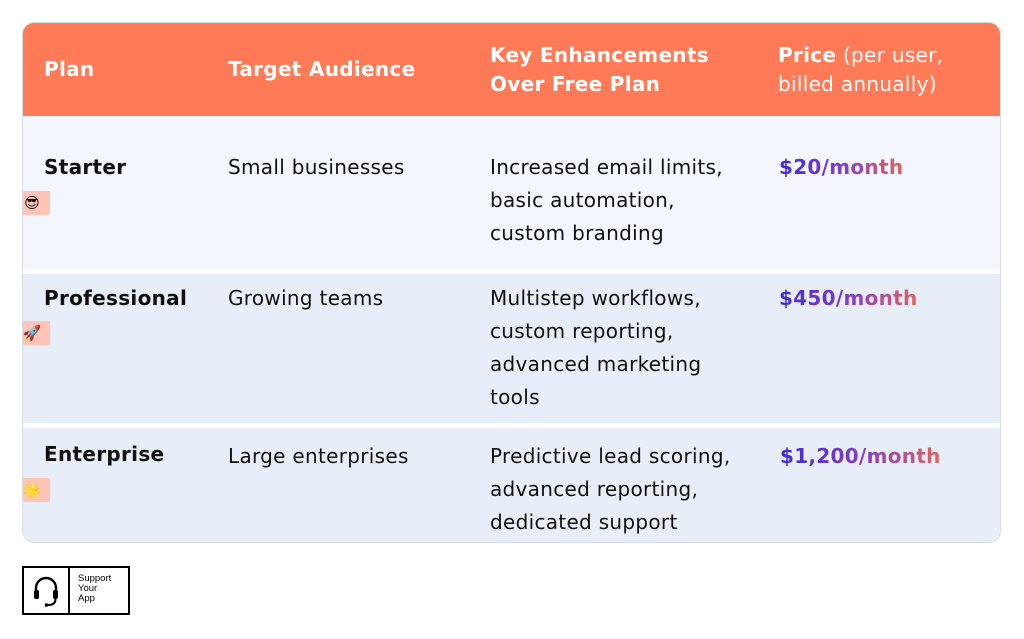  I want to click on header-price-qualifier: (per user,, so click(890, 54).